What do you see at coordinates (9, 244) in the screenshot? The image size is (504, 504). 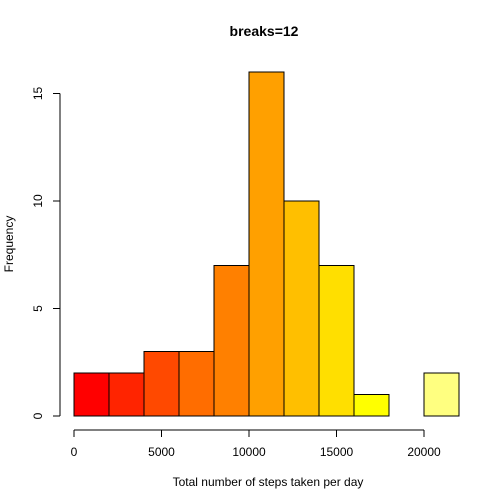 I see `y-axis-label: Frequency` at bounding box center [9, 244].